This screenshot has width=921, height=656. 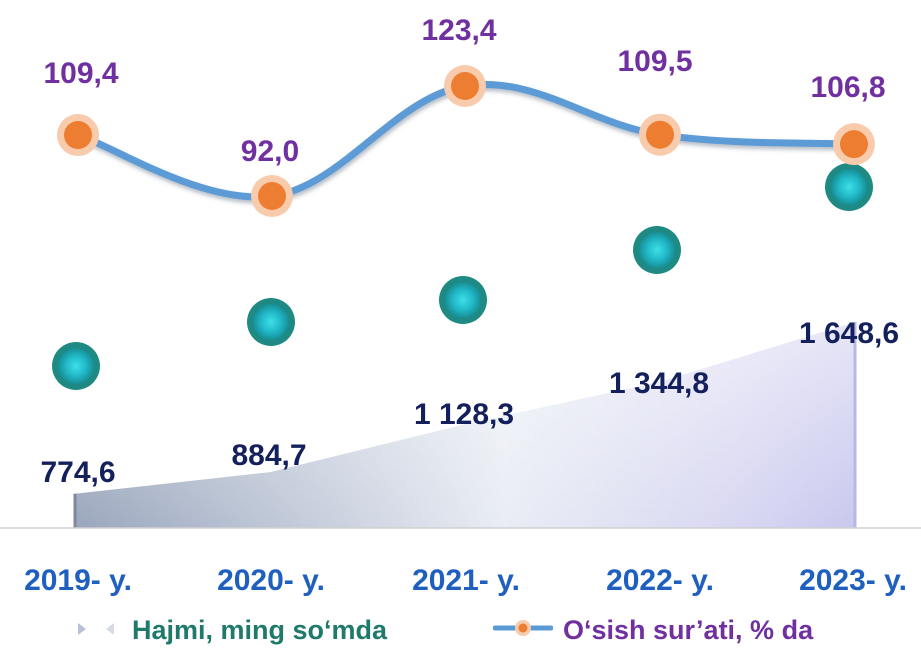 I want to click on growth-data-label: 106,8, so click(x=847, y=87).